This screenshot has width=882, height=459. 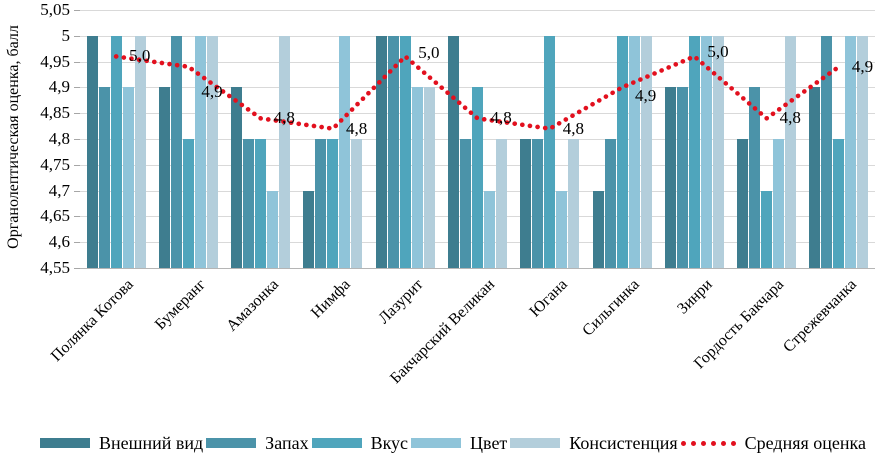 What do you see at coordinates (59, 242) in the screenshot?
I see `y-tick-label: 4,6` at bounding box center [59, 242].